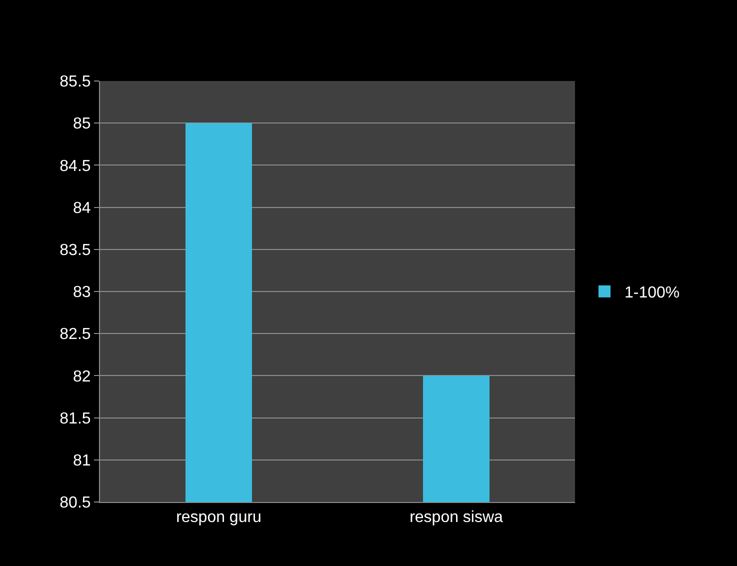  I want to click on y-tick-label: 81, so click(82, 461).